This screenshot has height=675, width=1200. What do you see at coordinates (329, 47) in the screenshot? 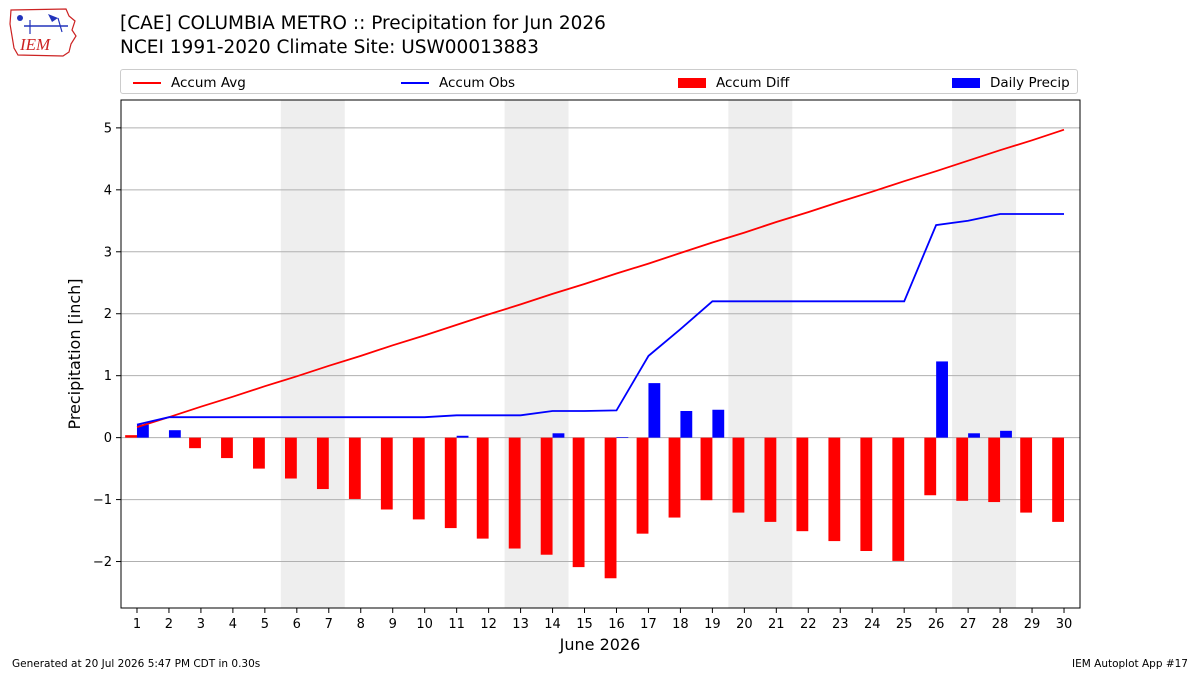
I see `chart-subtitle: NCEI 1991-2020 Climate Site: USW00013883` at bounding box center [329, 47].